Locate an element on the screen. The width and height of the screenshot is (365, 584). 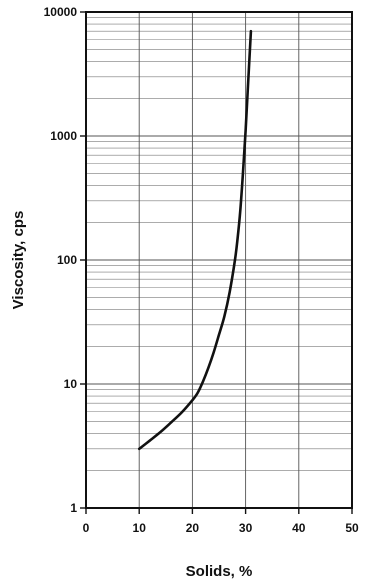
x-tick-label: 0 is located at coordinates (86, 528).